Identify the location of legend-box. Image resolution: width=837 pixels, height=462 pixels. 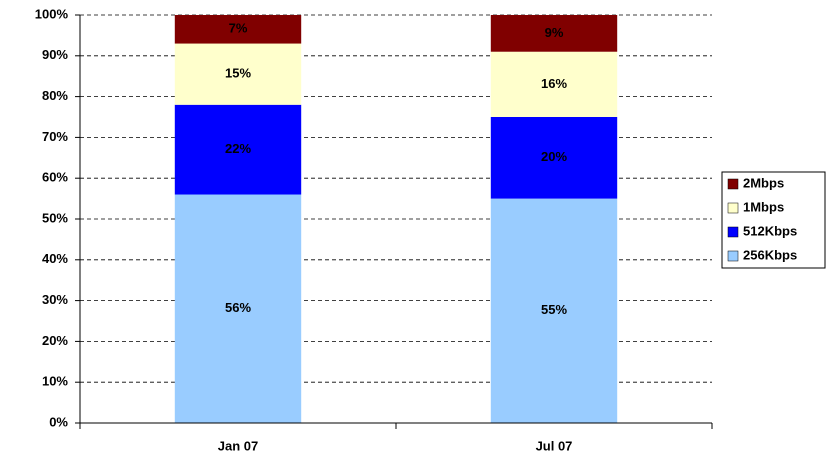
(773, 220).